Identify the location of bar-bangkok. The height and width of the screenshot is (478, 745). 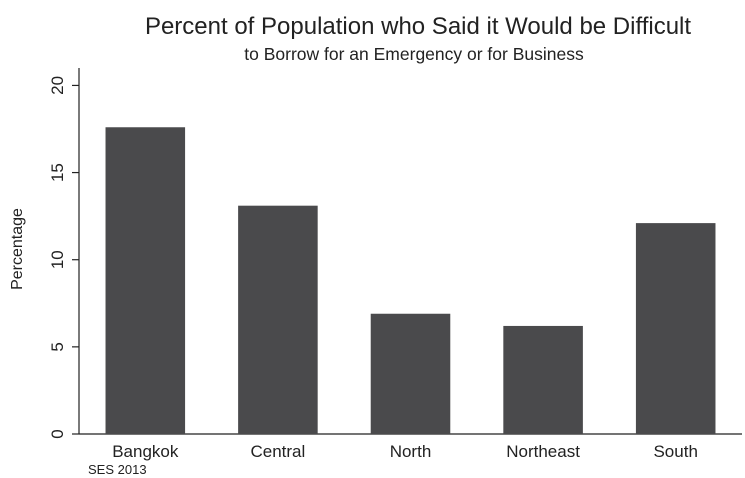
(145, 280).